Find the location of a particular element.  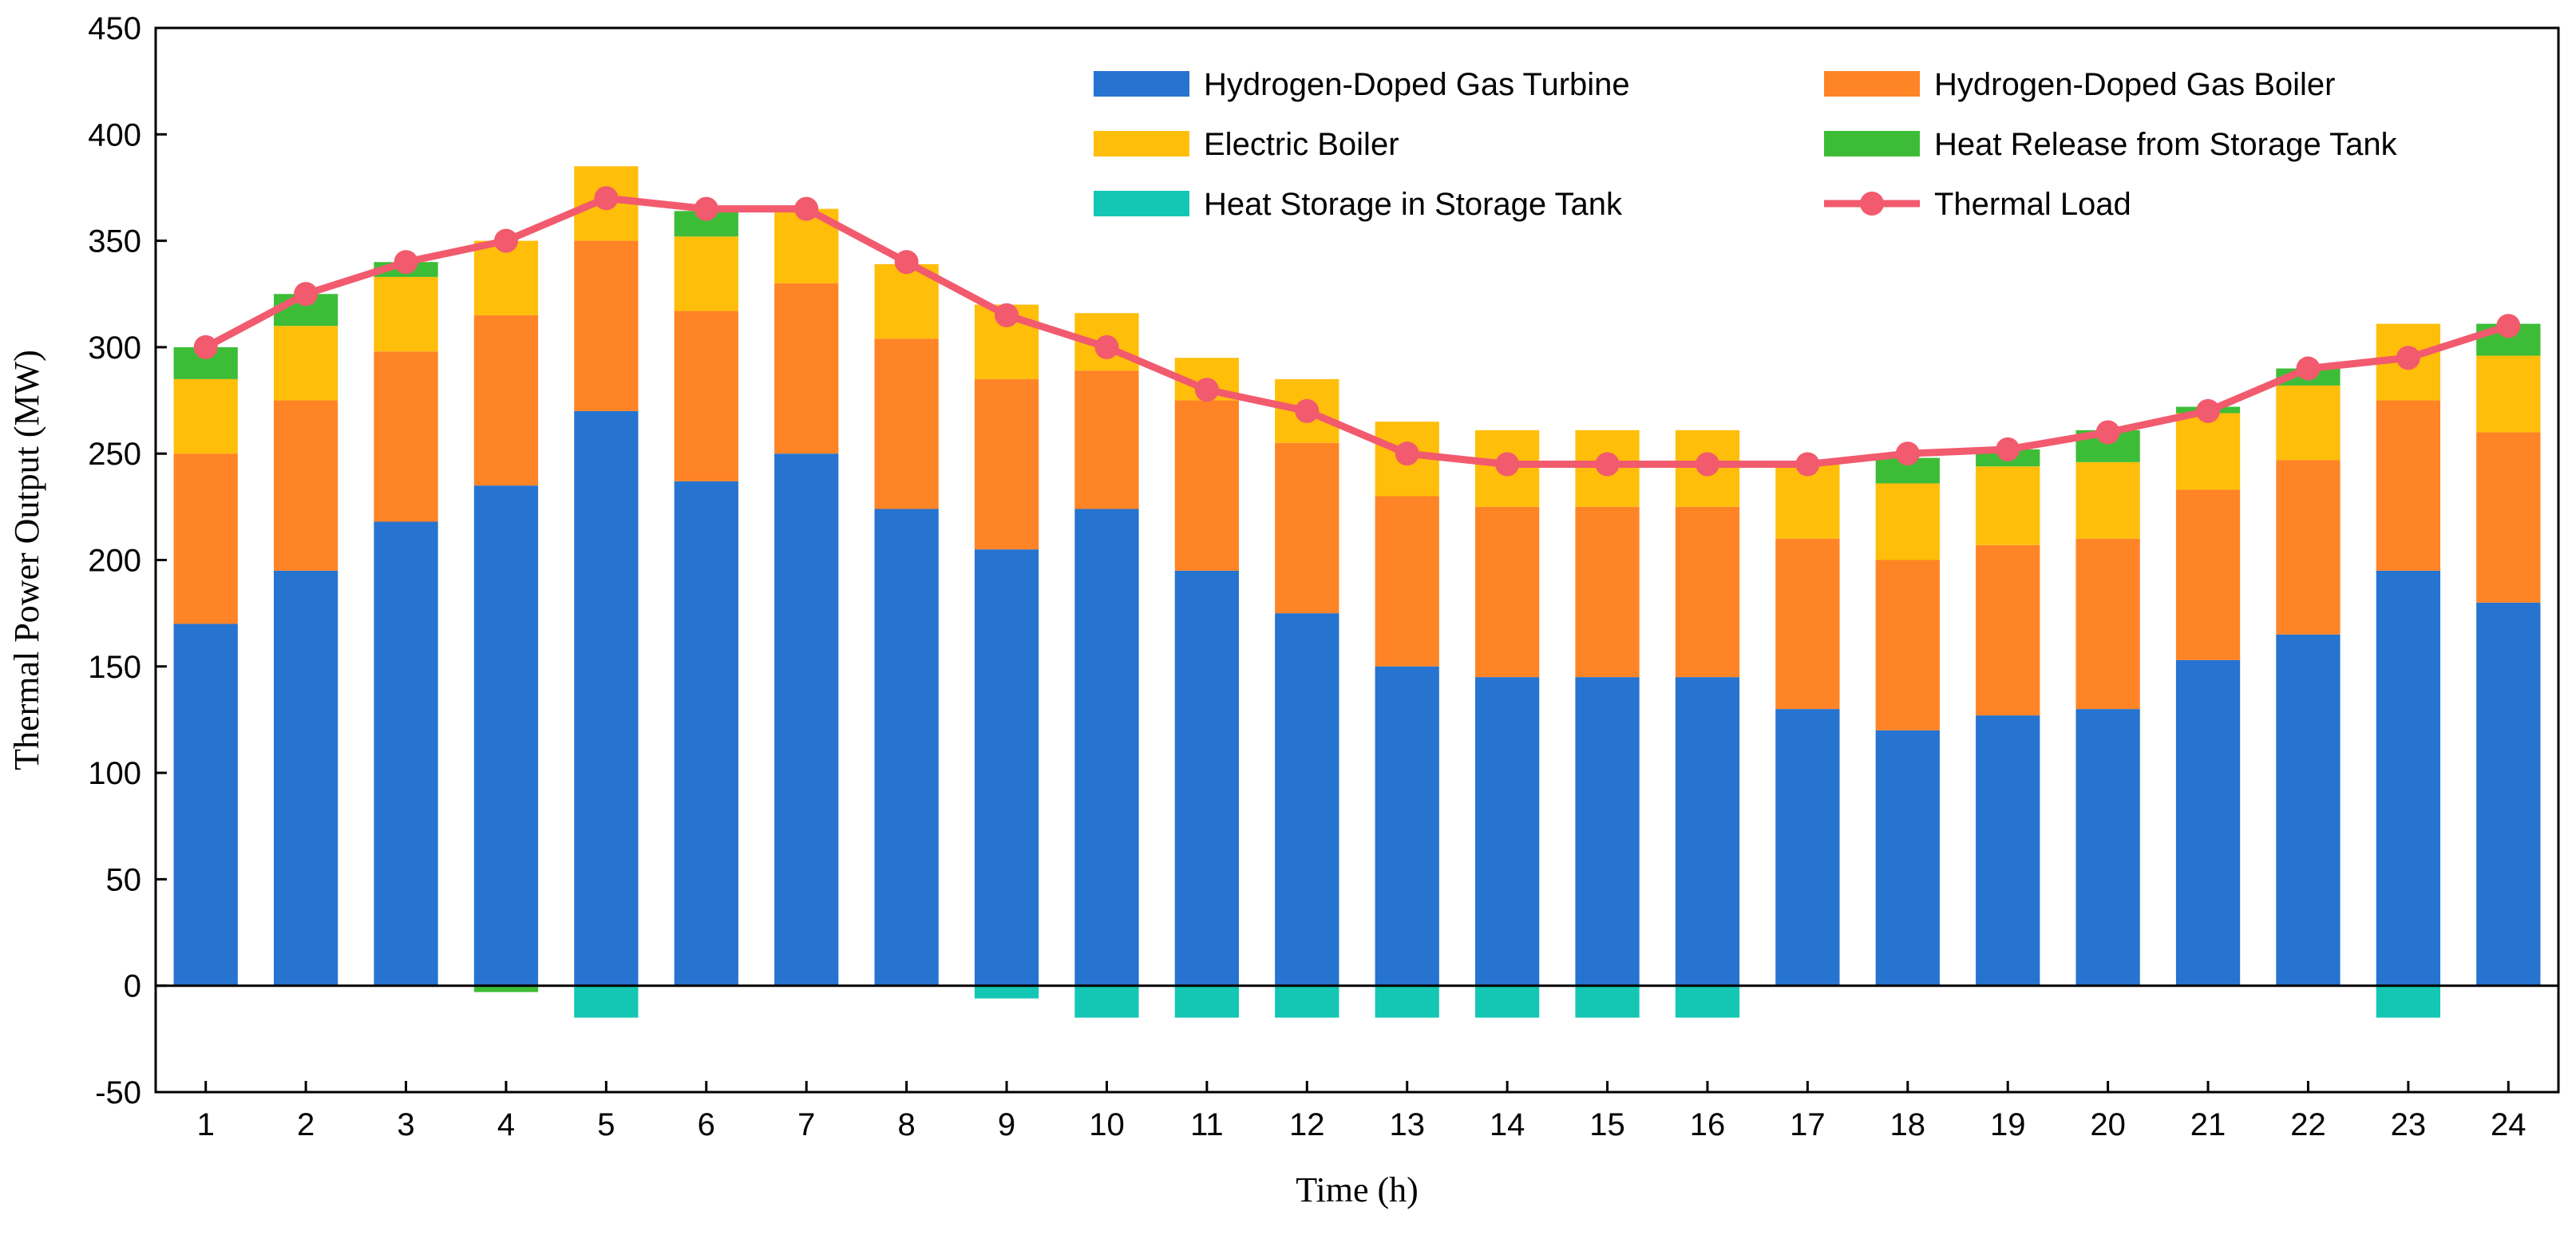

x-tick-label-16: 16 is located at coordinates (1708, 1124).